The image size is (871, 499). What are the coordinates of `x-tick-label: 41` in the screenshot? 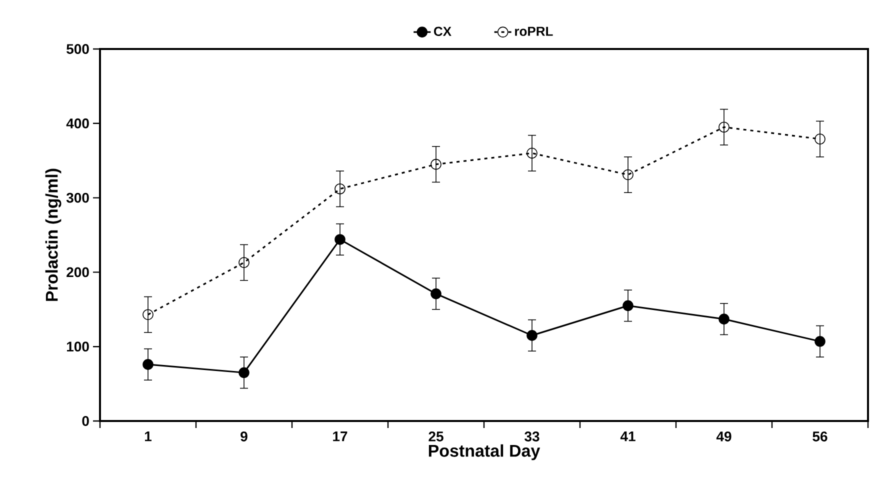 It's located at (628, 437).